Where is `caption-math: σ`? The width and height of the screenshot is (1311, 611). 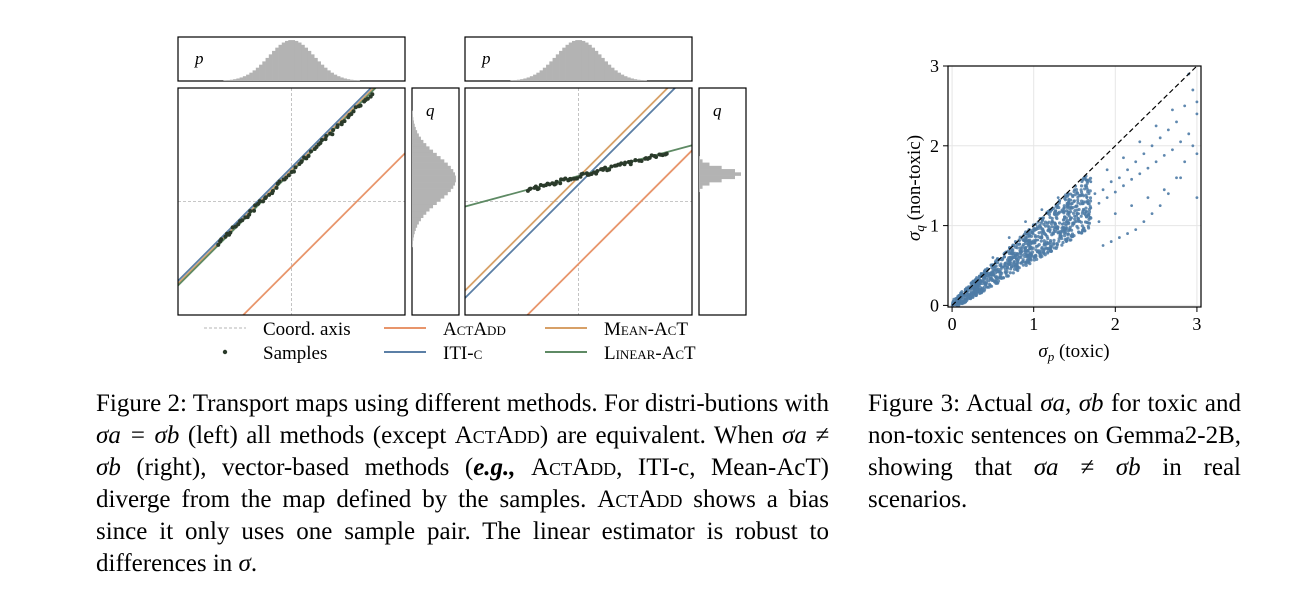 caption-math: σ is located at coordinates (244, 563).